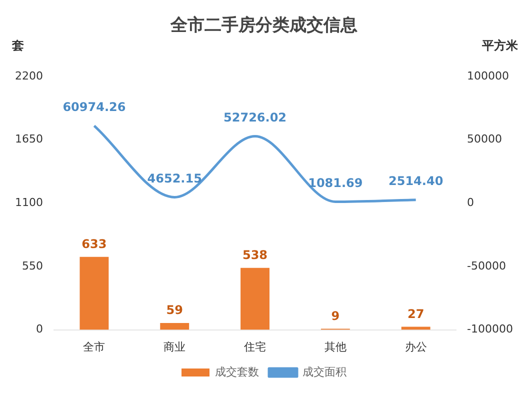  What do you see at coordinates (174, 178) in the screenshot?
I see `data-label: 4652.15` at bounding box center [174, 178].